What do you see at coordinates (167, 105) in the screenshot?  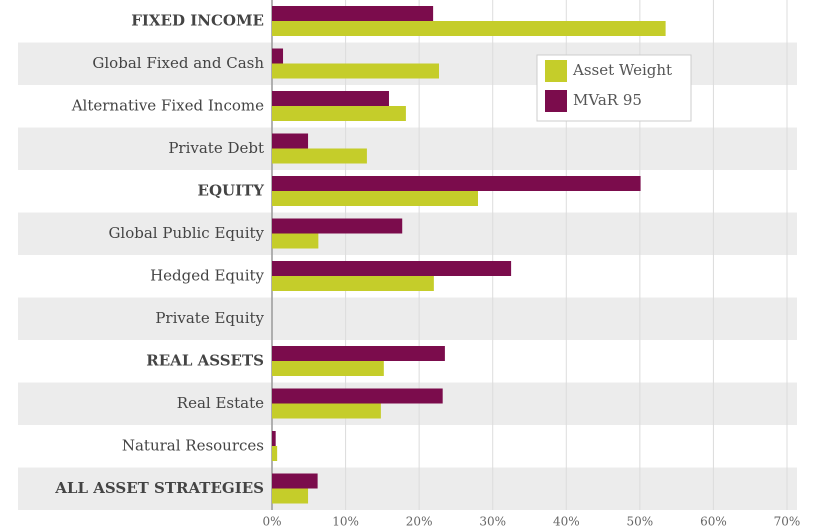 I see `y-tick-label: Alternative Fixed Income` at bounding box center [167, 105].